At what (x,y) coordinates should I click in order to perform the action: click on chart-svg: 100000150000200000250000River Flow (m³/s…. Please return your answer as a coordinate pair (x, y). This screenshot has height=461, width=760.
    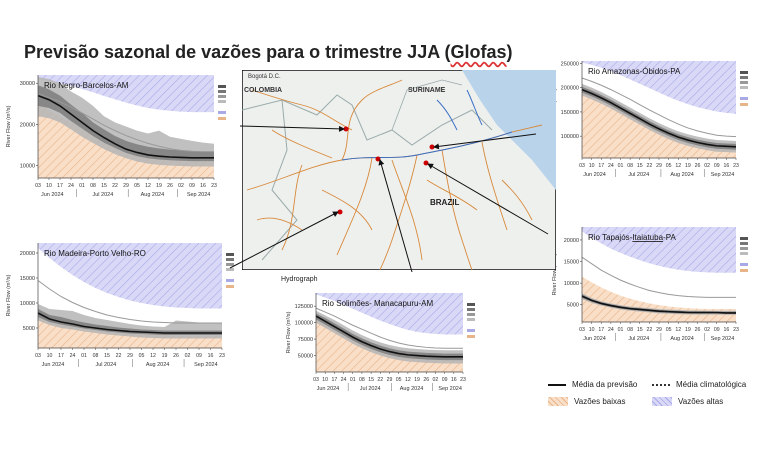
    Looking at the image, I should click on (650, 119).